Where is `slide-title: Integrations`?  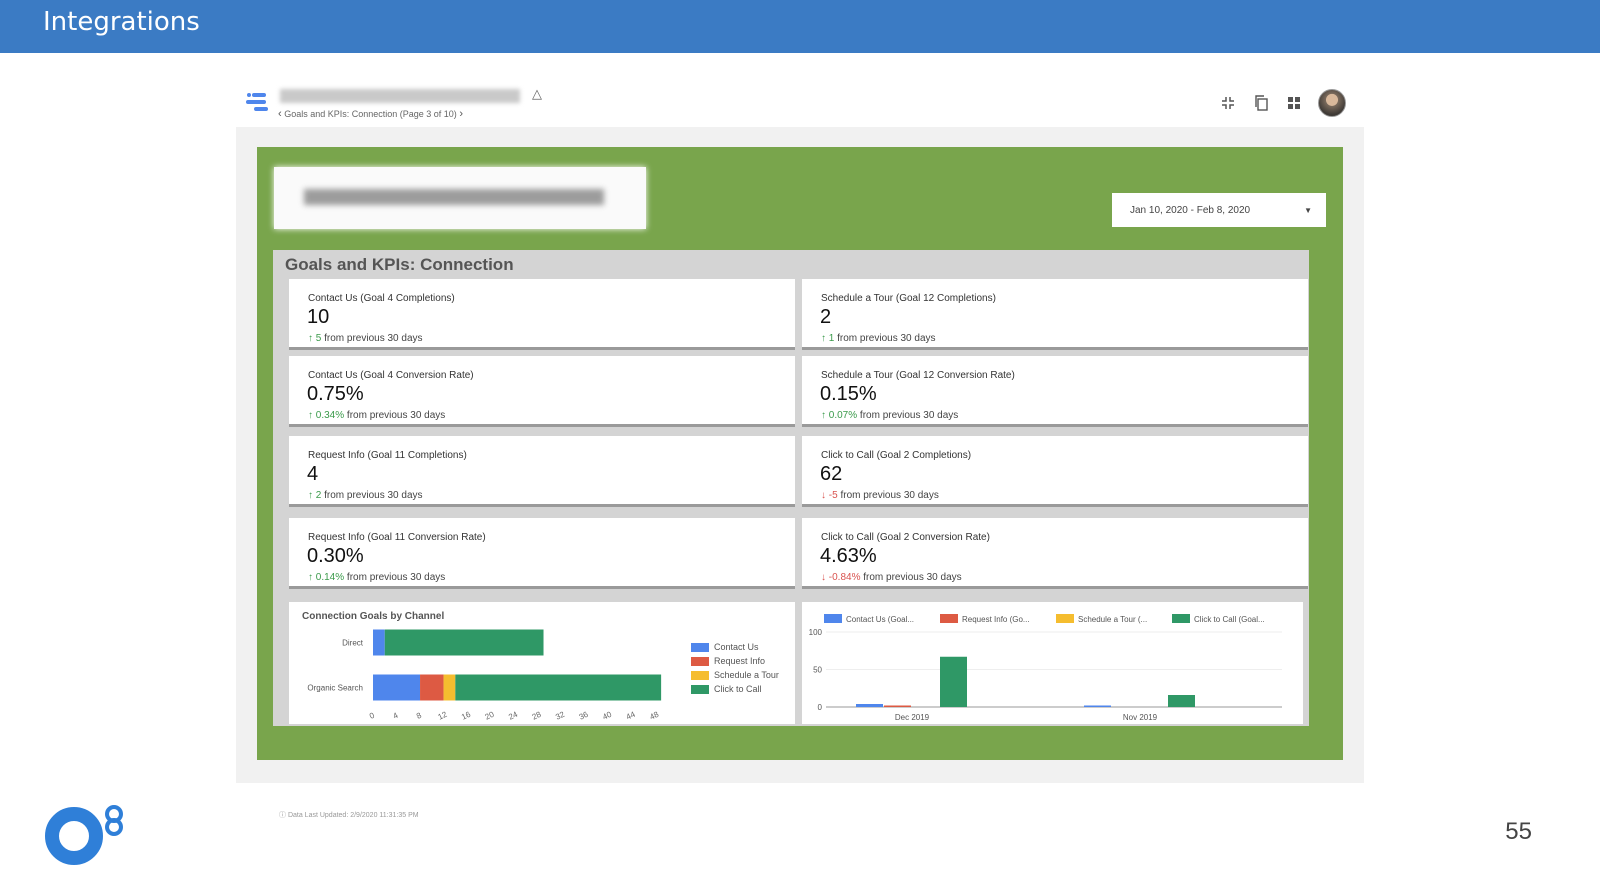 slide-title: Integrations is located at coordinates (121, 22).